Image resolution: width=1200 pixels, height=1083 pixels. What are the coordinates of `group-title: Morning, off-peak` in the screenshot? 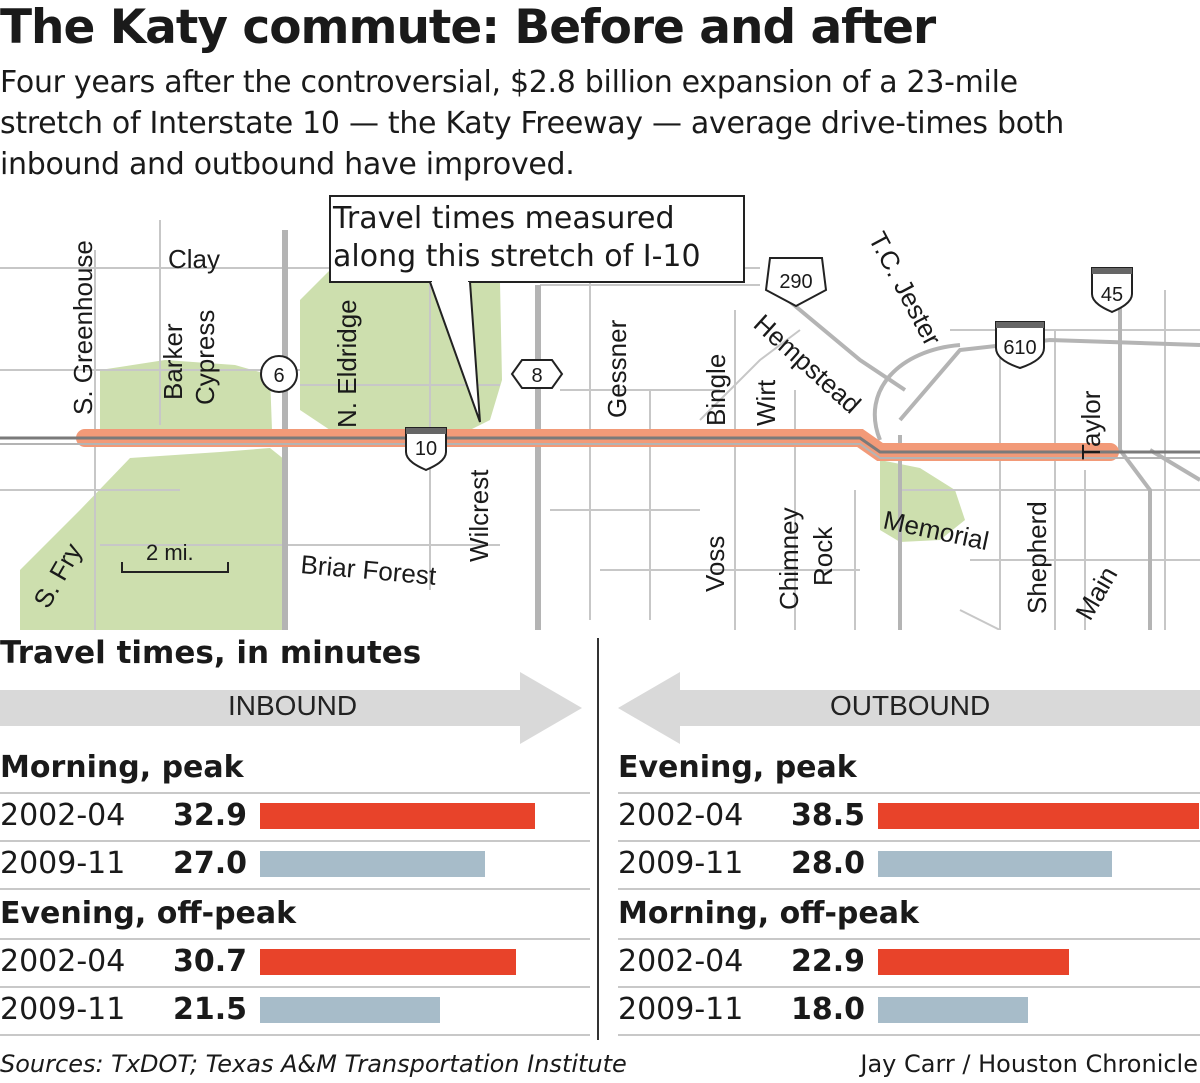 It's located at (909, 915).